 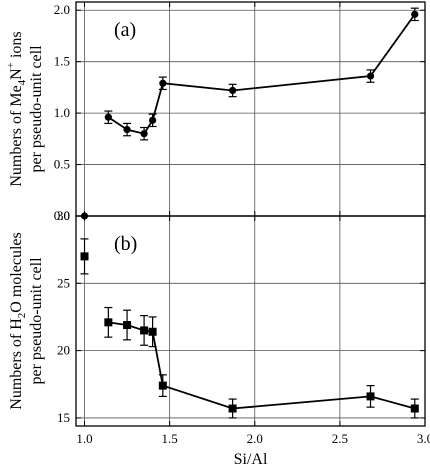 I want to click on y-tick-label: 1.0, so click(x=62, y=112).